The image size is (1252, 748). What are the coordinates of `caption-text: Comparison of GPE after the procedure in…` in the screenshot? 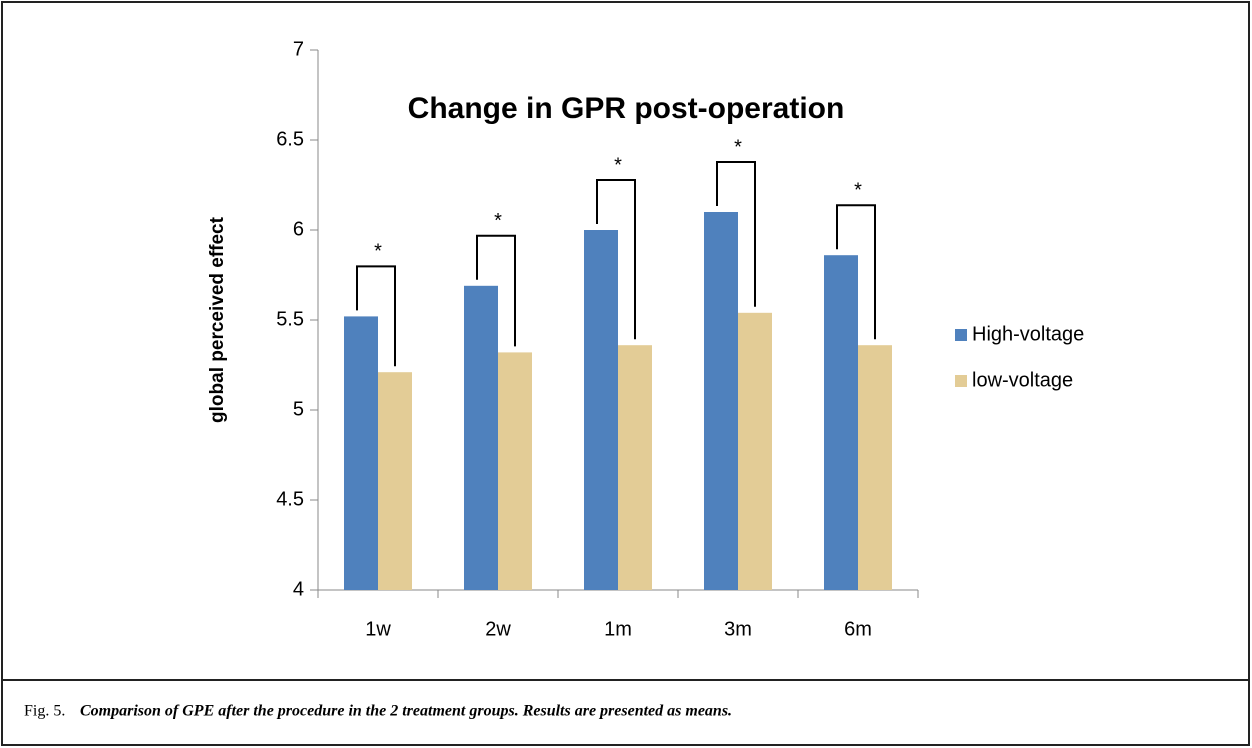 It's located at (406, 711).